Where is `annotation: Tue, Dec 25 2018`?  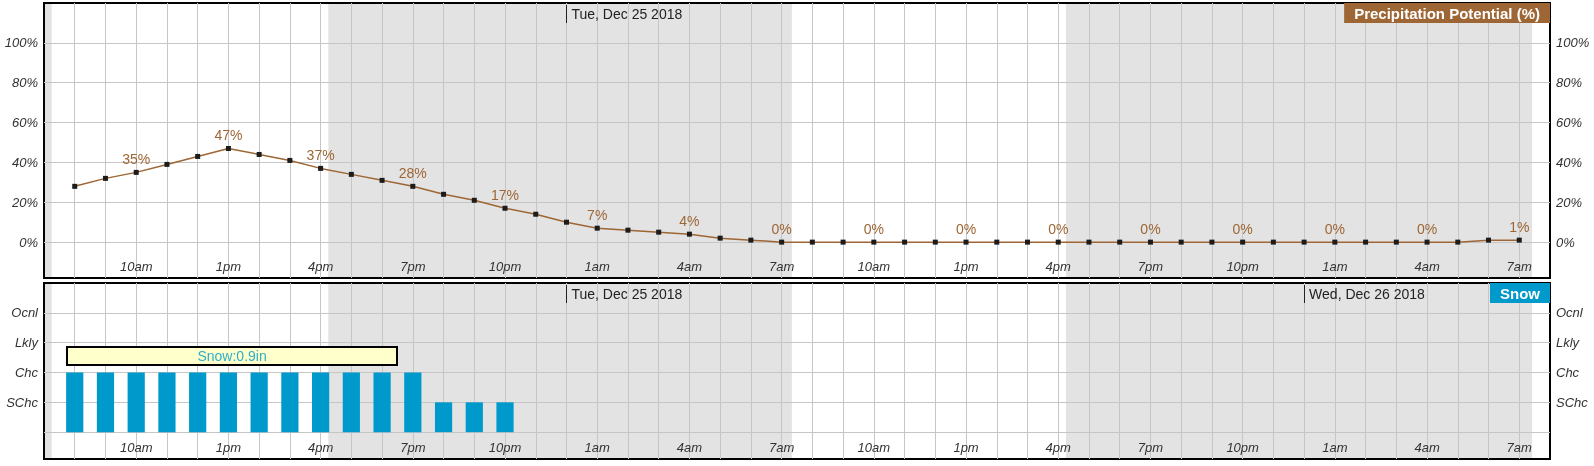
annotation: Tue, Dec 25 2018 is located at coordinates (624, 14).